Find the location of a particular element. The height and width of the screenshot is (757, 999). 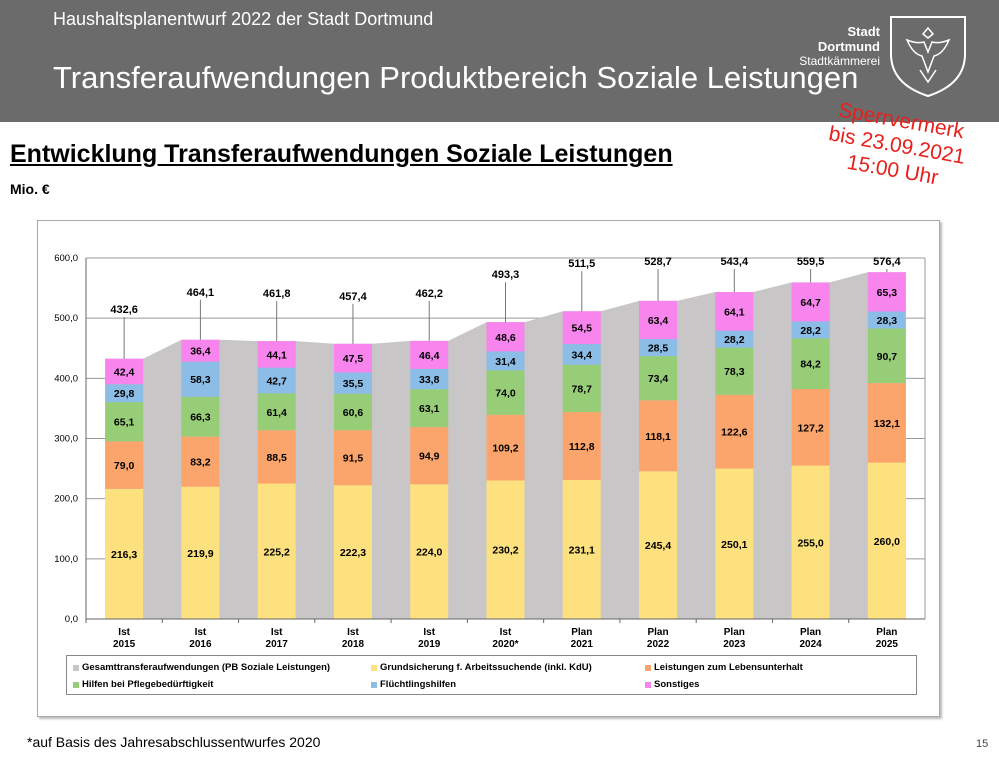

data-label: 255,0 is located at coordinates (810, 543).